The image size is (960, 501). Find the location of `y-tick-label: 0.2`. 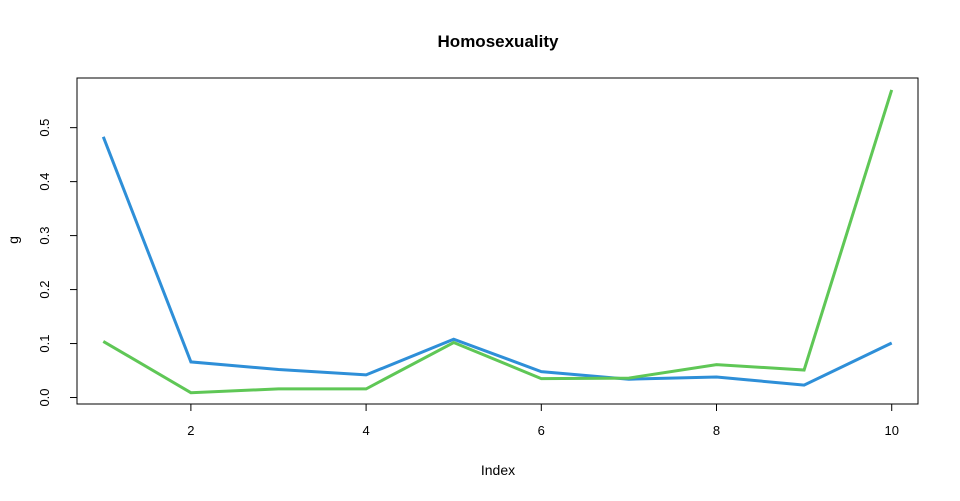

y-tick-label: 0.2 is located at coordinates (44, 290).